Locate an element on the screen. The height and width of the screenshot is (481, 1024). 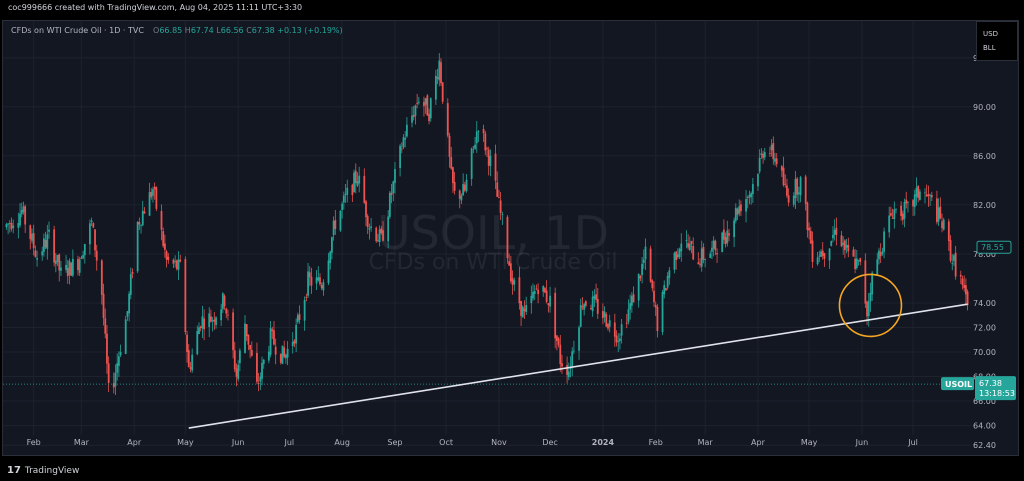
symbol-tag-text: USOIL is located at coordinates (958, 384).